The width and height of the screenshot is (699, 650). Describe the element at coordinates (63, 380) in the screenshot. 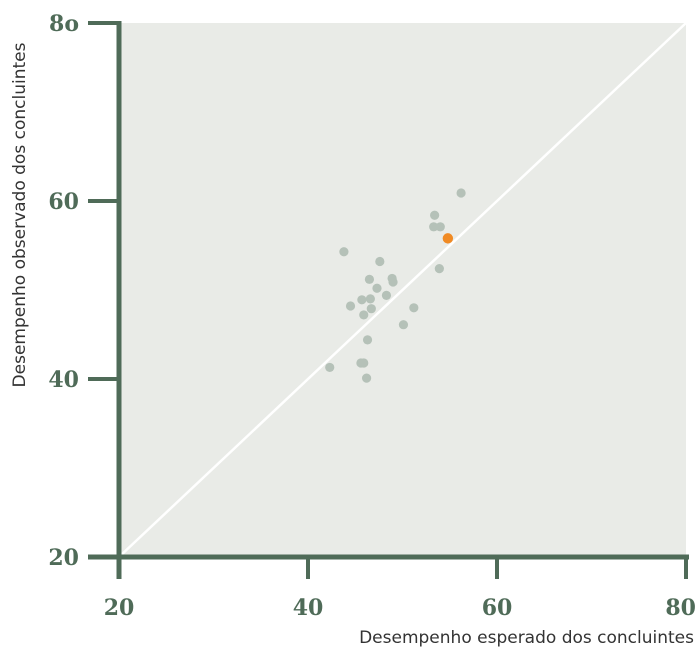

I see `y-tick-label: 40` at that location.